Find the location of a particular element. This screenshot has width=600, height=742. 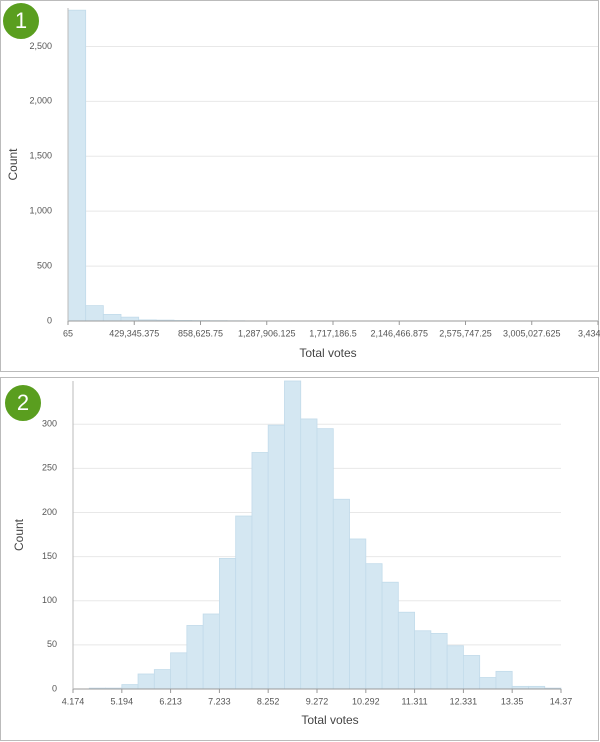

x-tick-label: 1,287,906.125 is located at coordinates (267, 333).